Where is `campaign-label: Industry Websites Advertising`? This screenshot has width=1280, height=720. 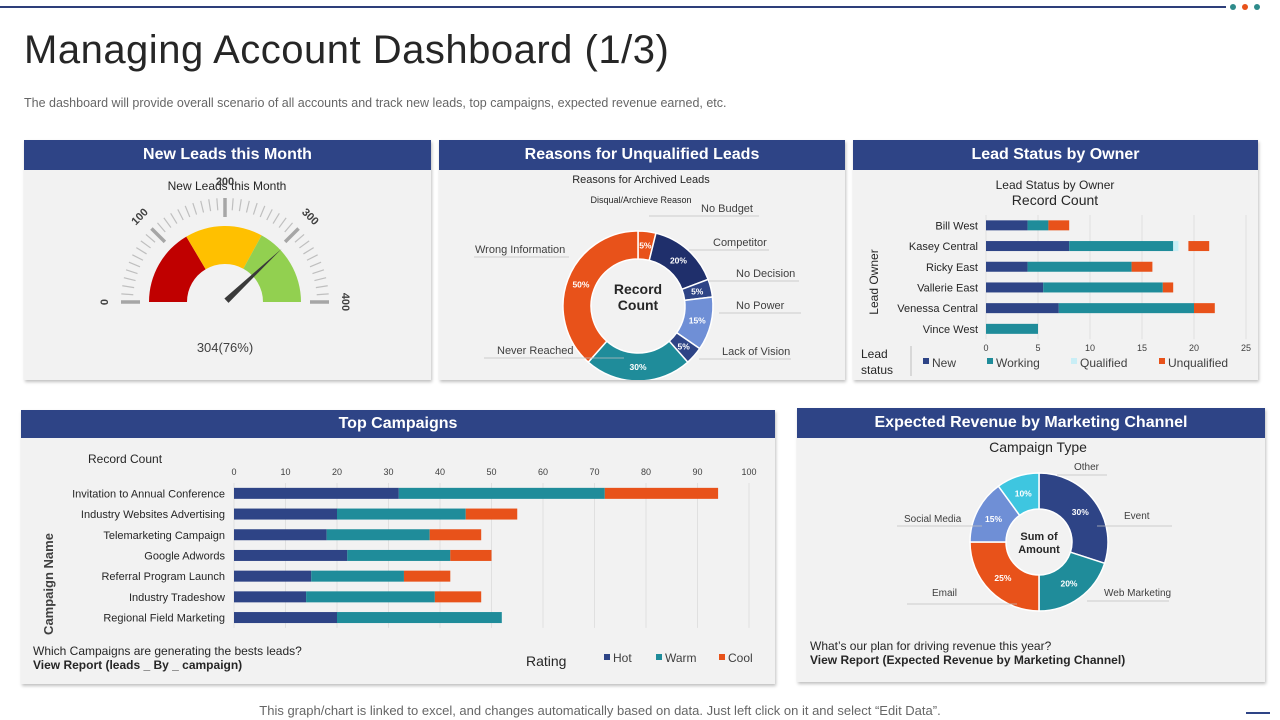
campaign-label: Industry Websites Advertising is located at coordinates (153, 515).